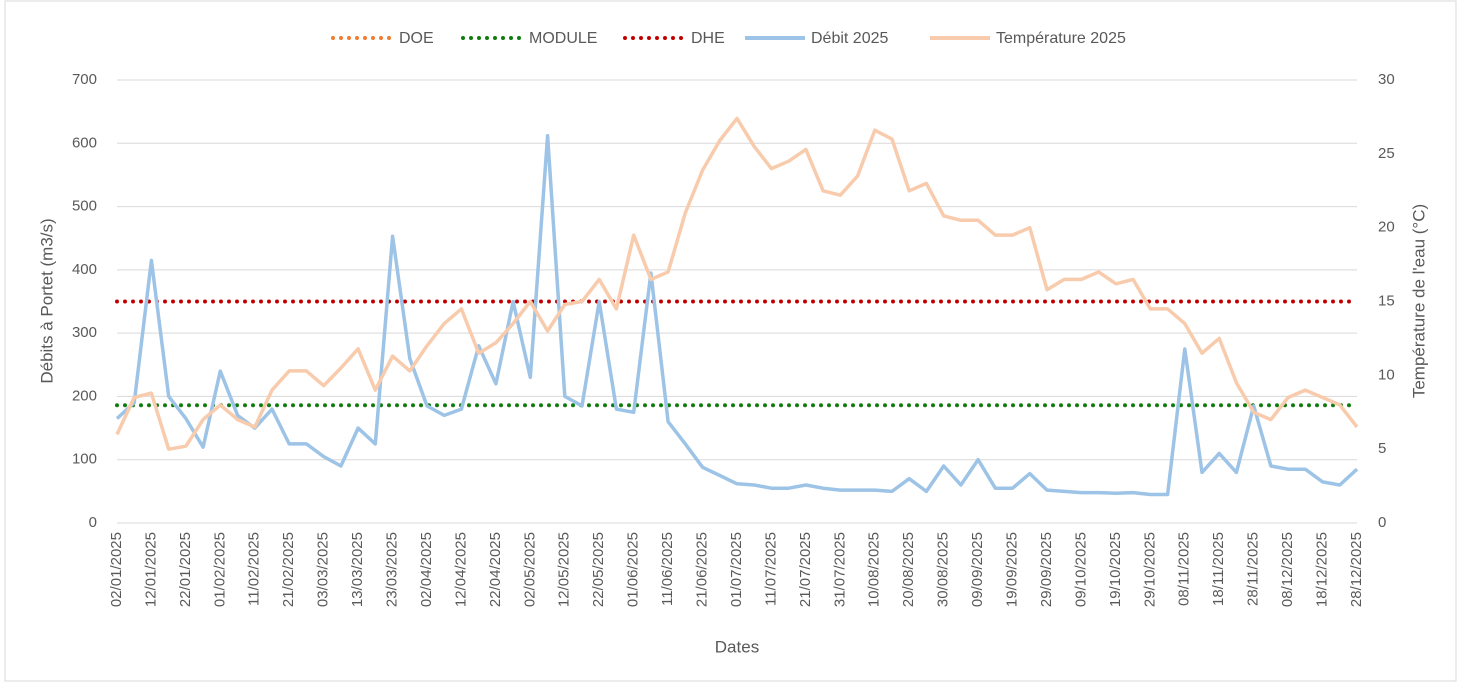 The width and height of the screenshot is (1462, 688). Describe the element at coordinates (1115, 569) in the screenshot. I see `x-tick-label: 19/10/2025` at that location.